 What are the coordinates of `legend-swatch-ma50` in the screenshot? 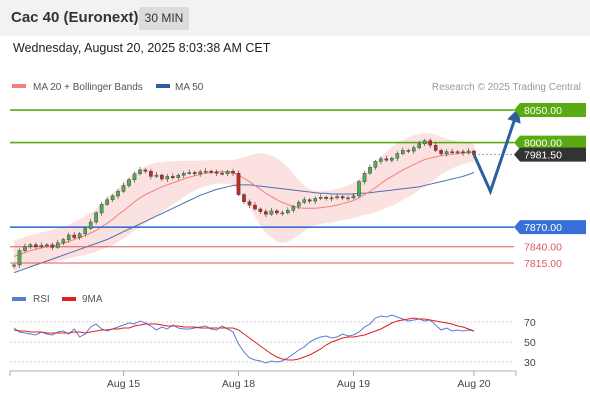 It's located at (163, 86).